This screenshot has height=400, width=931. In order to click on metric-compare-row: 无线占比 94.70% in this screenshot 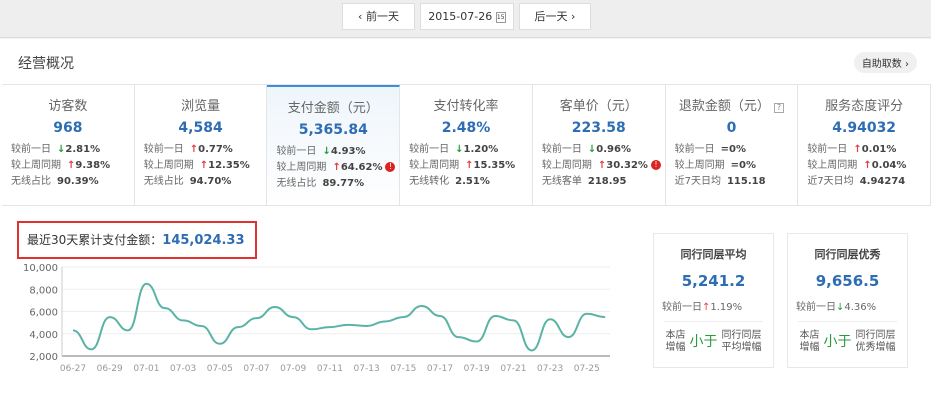, I will do `click(187, 181)`.